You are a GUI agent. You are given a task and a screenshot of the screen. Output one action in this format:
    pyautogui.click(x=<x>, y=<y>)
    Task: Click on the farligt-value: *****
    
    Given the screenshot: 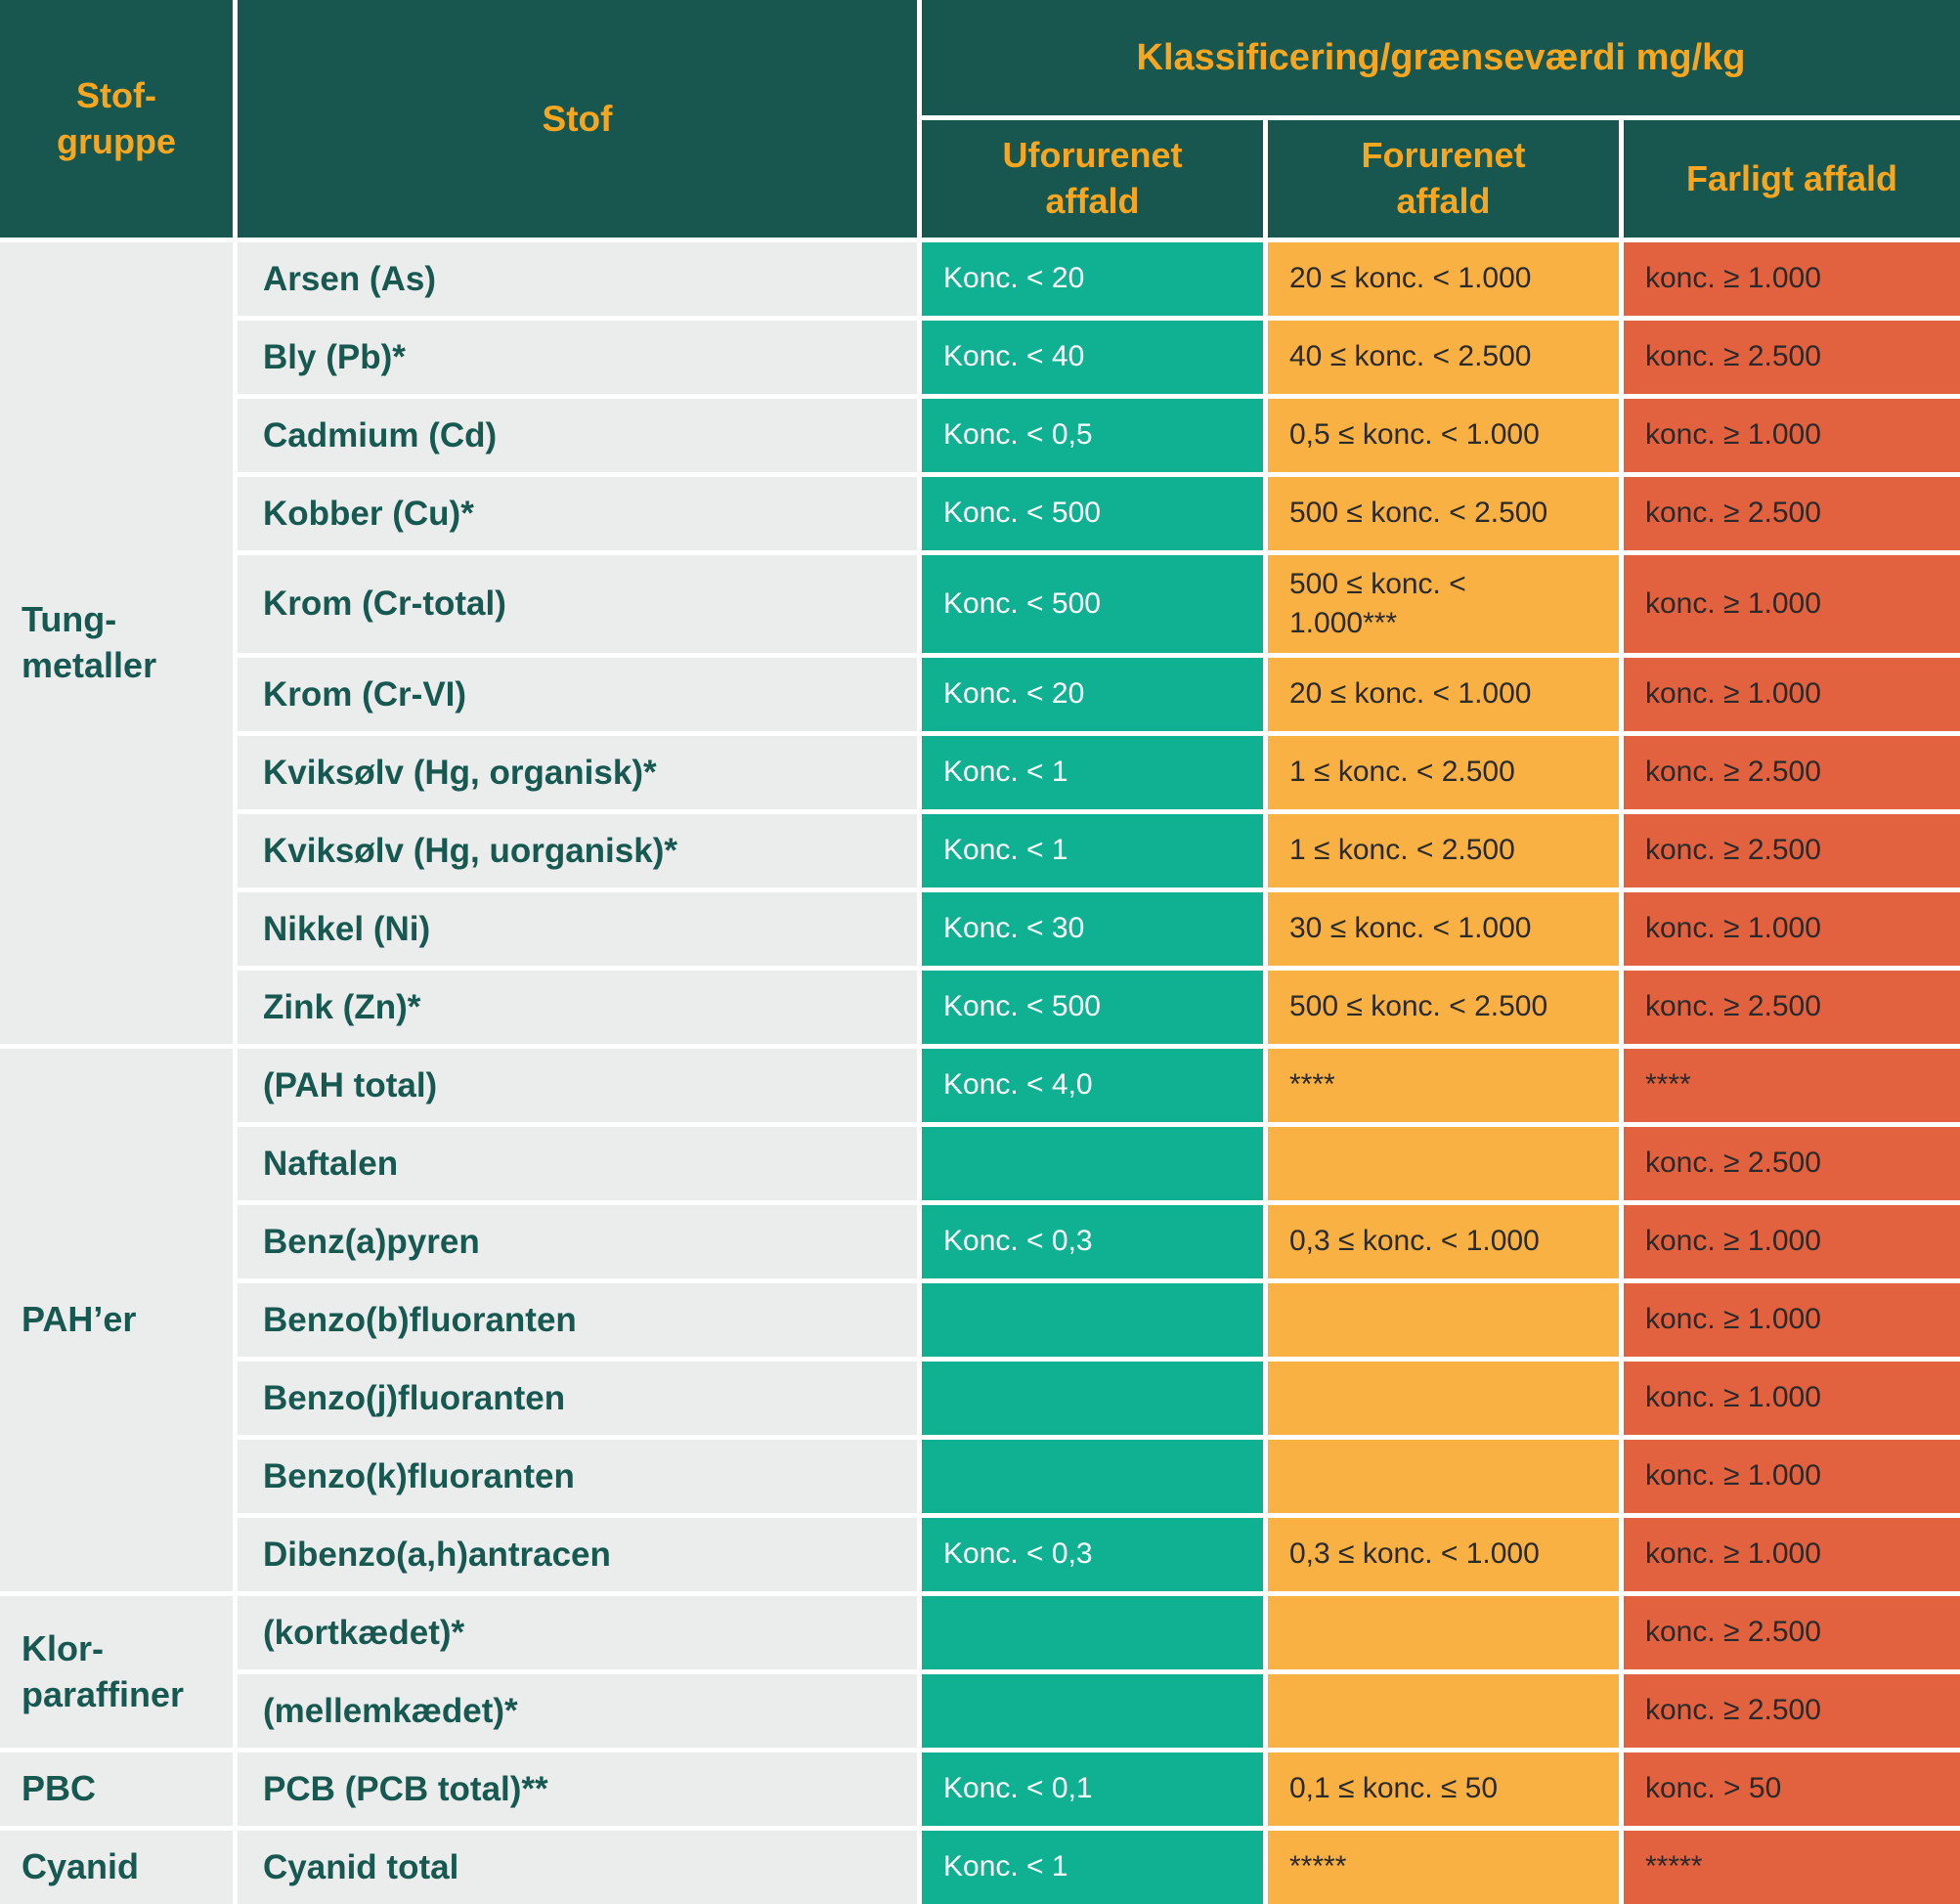 What is the action you would take?
    pyautogui.click(x=1792, y=1867)
    